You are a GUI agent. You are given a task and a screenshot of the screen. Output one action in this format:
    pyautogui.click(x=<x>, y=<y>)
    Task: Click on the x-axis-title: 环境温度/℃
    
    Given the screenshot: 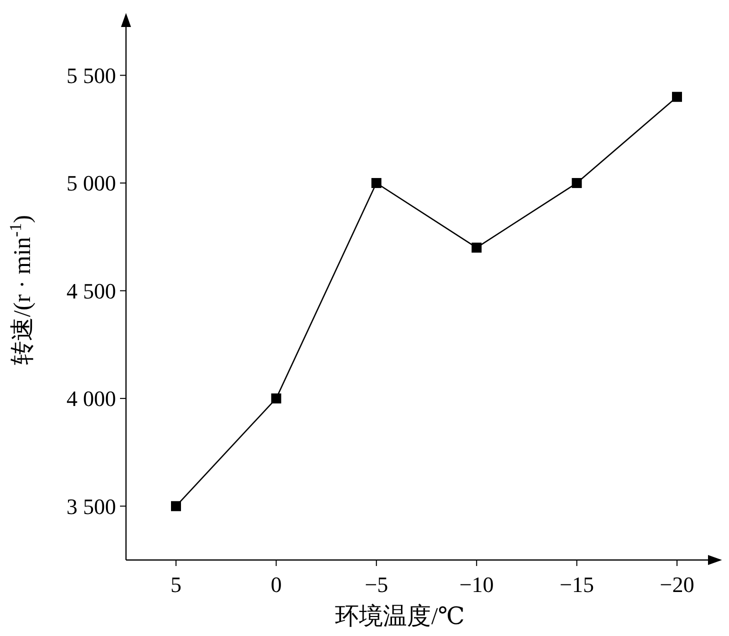 What is the action you would take?
    pyautogui.click(x=400, y=616)
    